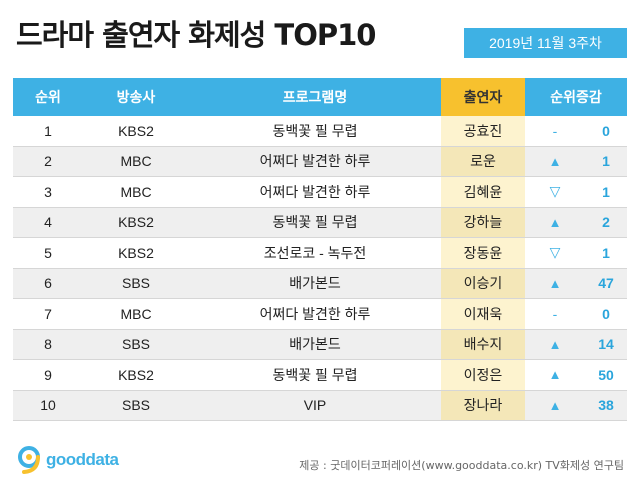 The height and width of the screenshot is (483, 640). I want to click on table-row: 4 KBS2 동백꽃 필 무렵 강하늘 ▲ 2, so click(320, 222).